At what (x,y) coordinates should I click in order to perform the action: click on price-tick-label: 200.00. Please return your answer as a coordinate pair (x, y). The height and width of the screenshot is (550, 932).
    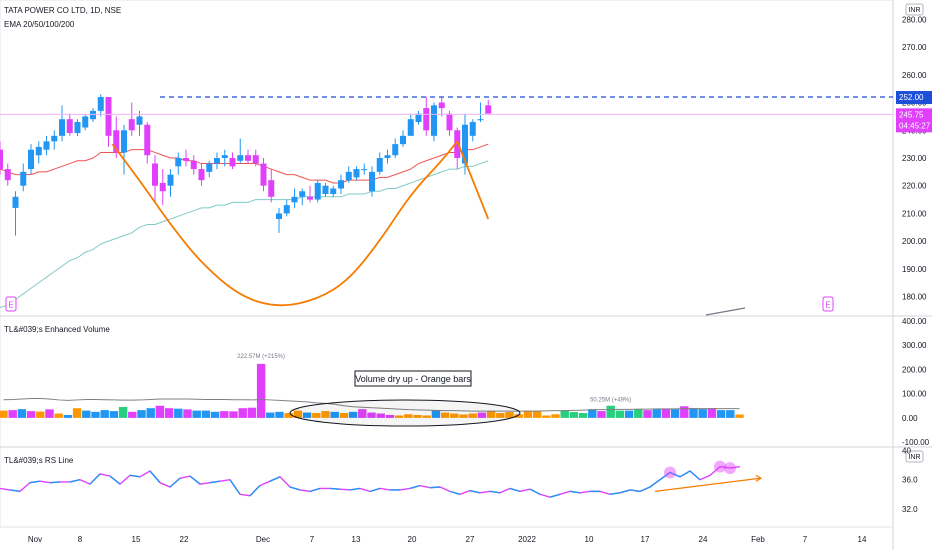
    Looking at the image, I should click on (914, 241).